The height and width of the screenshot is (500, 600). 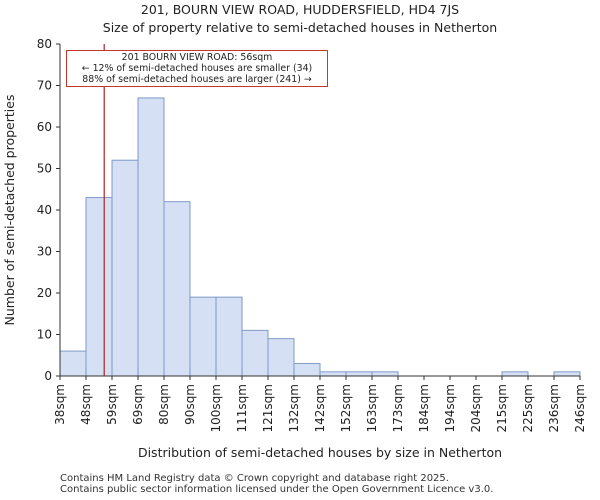 I want to click on y-tick-label: 50, so click(x=44, y=169).